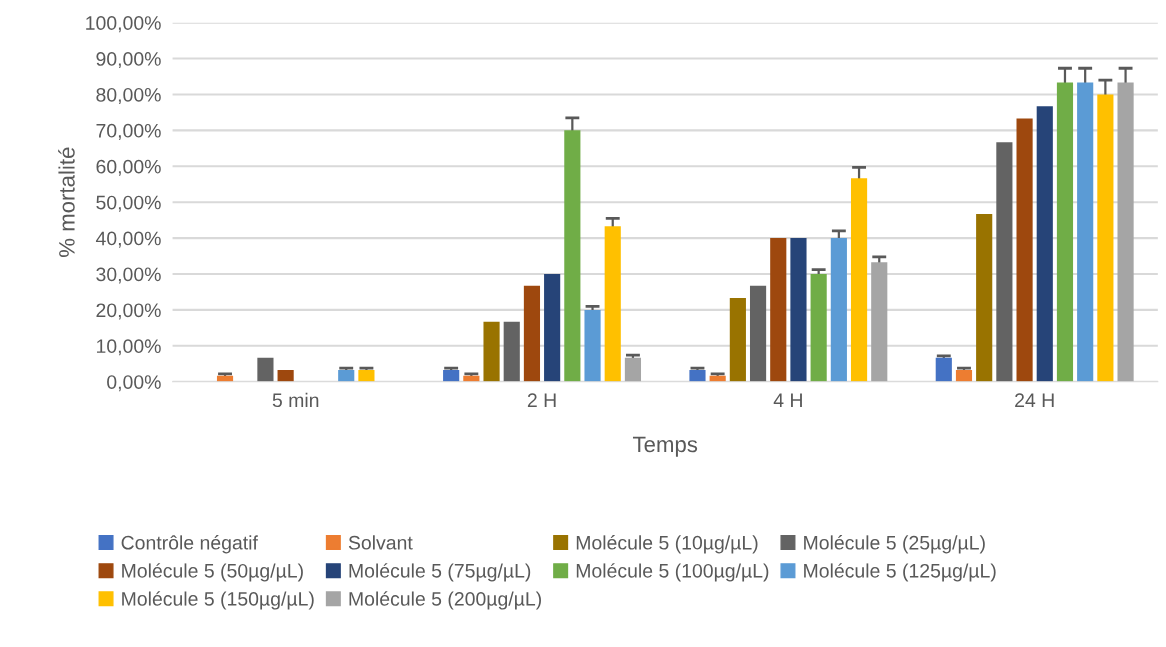  What do you see at coordinates (129, 347) in the screenshot?
I see `y-tick-label: 10,00%` at bounding box center [129, 347].